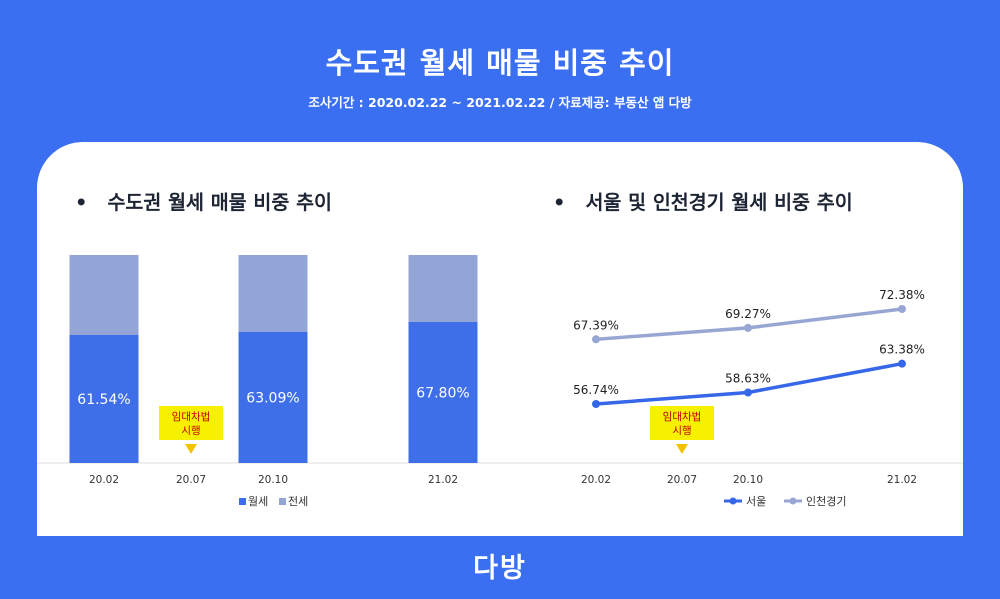  I want to click on legend-seoul-marker, so click(733, 501).